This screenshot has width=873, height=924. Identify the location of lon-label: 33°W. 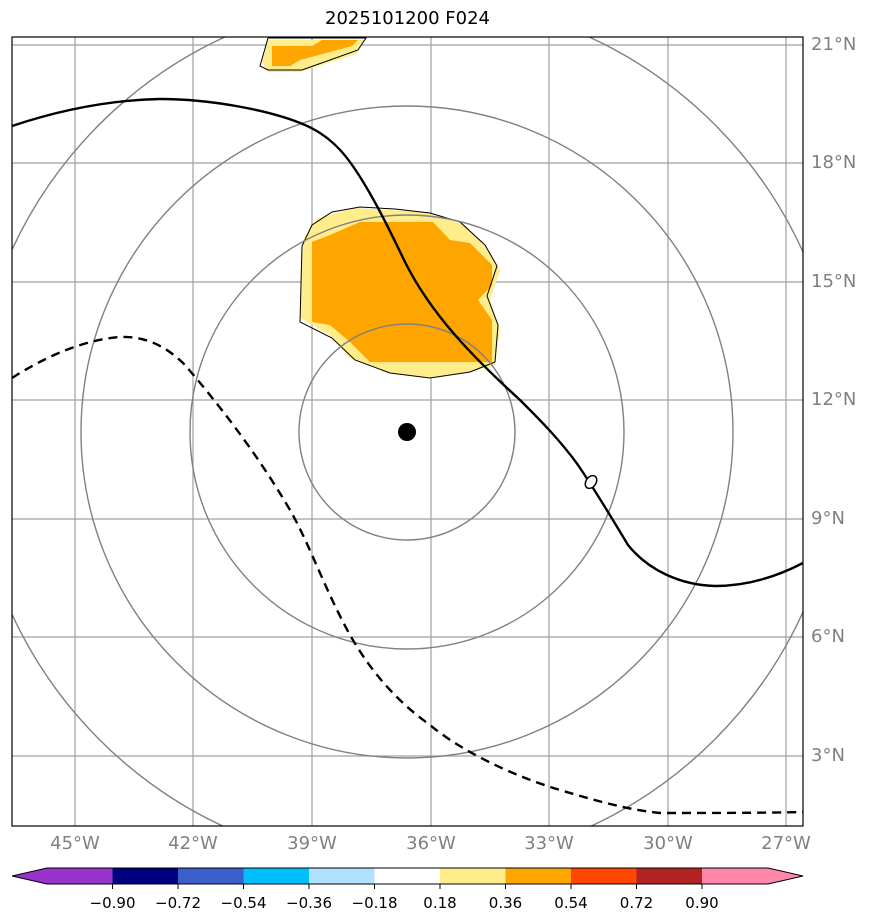
(549, 843).